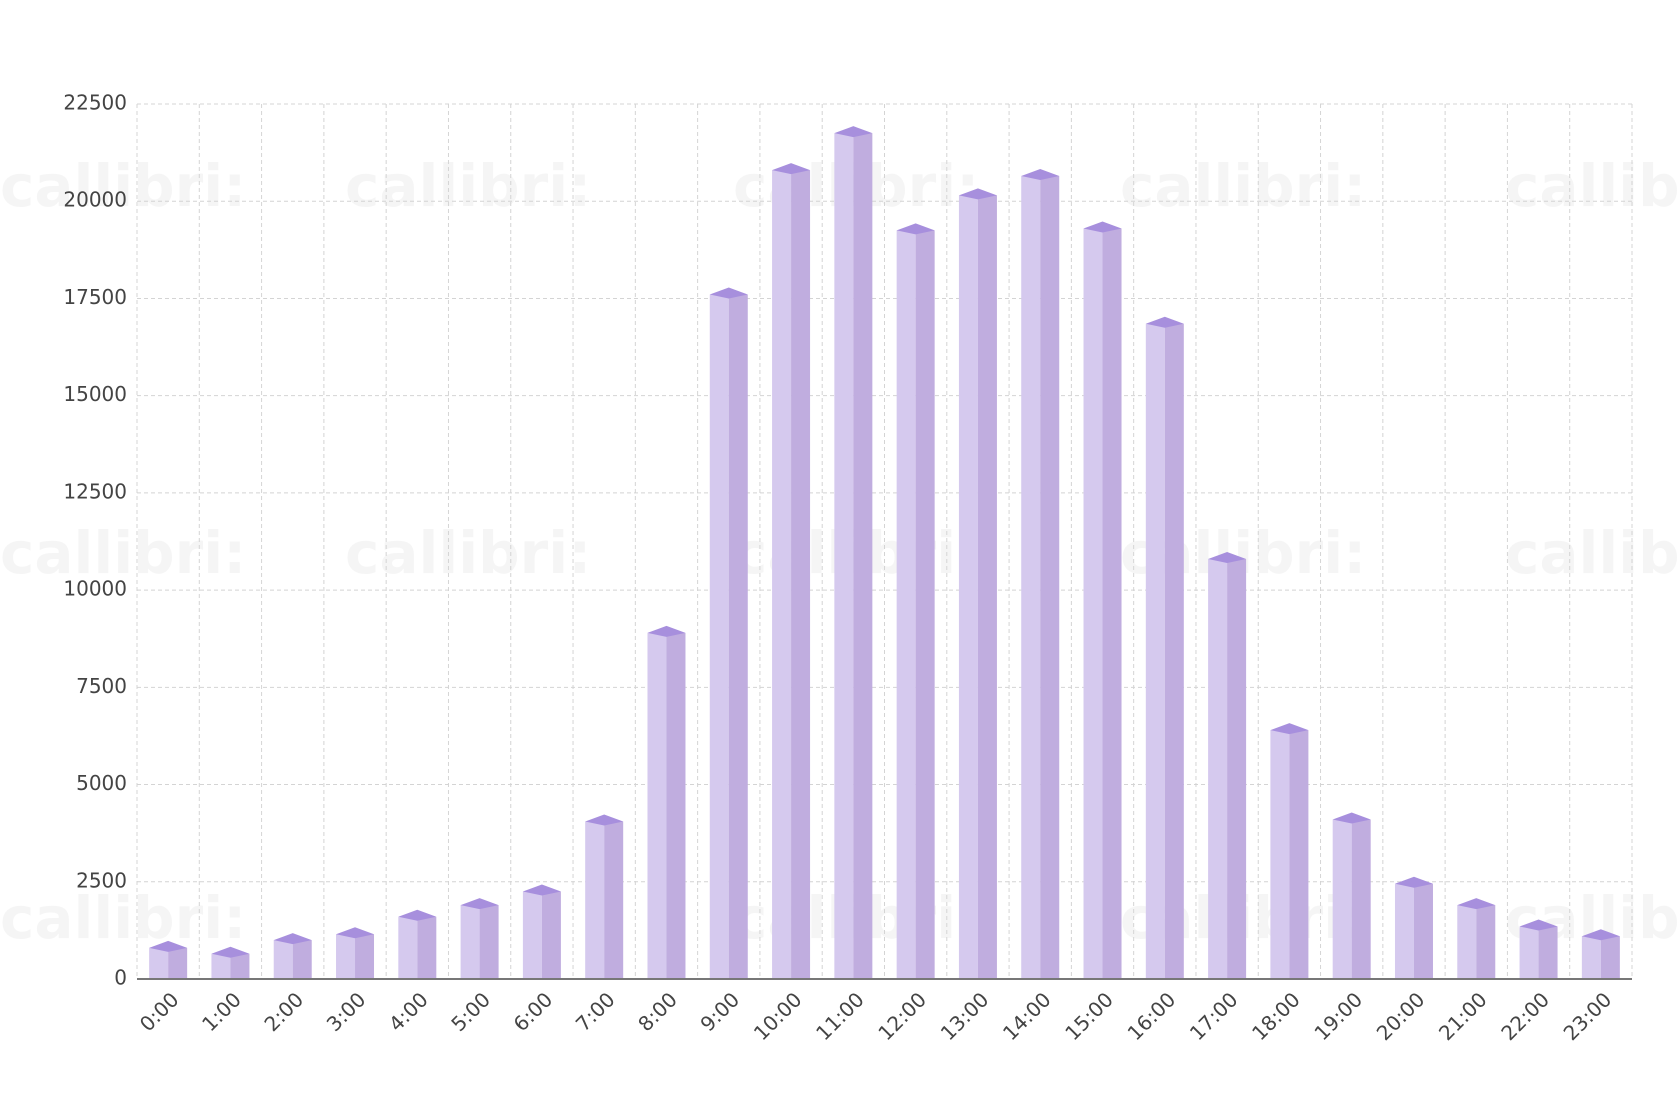  I want to click on x-tick-label: 21:00, so click(1463, 1016).